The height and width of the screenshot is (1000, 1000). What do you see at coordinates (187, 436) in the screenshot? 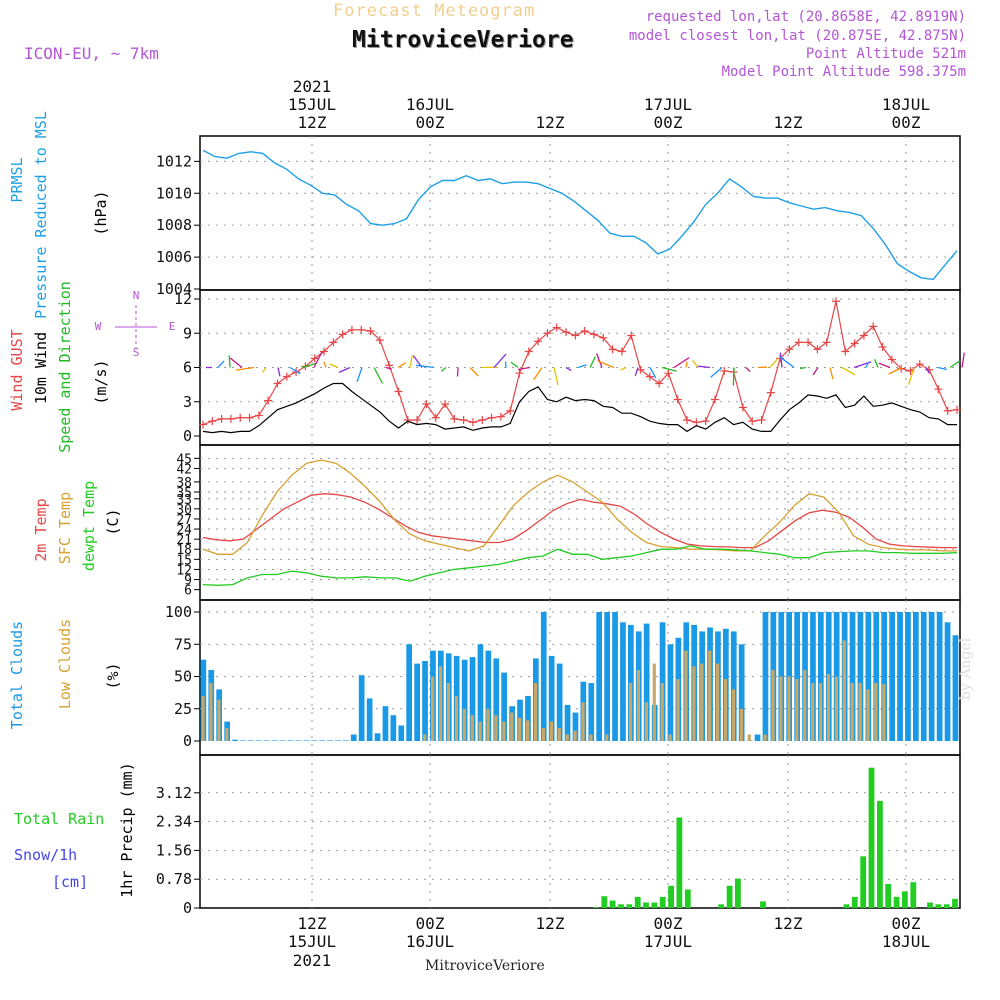
I see `ytick-wind-0: 0` at bounding box center [187, 436].